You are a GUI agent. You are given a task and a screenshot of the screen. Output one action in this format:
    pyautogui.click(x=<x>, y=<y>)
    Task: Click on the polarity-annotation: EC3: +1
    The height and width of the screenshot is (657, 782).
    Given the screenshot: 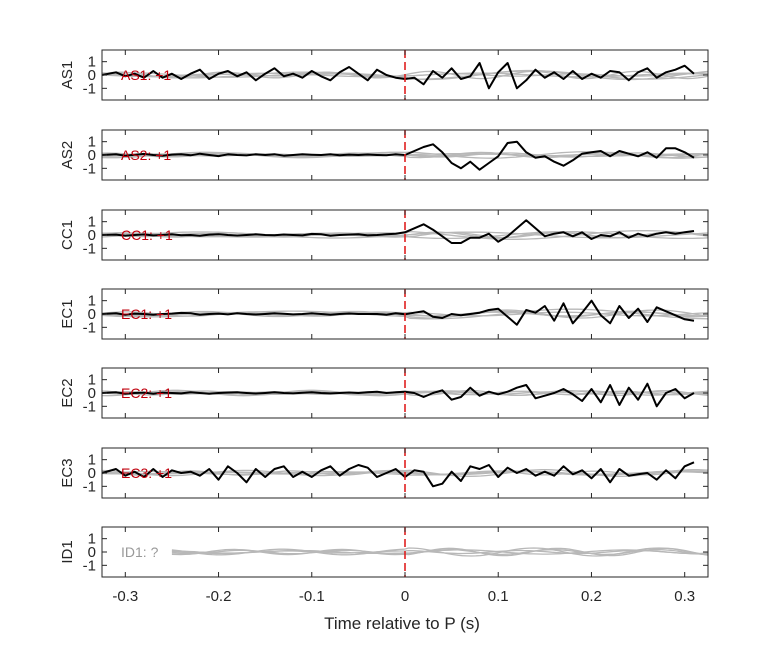 What is the action you would take?
    pyautogui.click(x=146, y=473)
    